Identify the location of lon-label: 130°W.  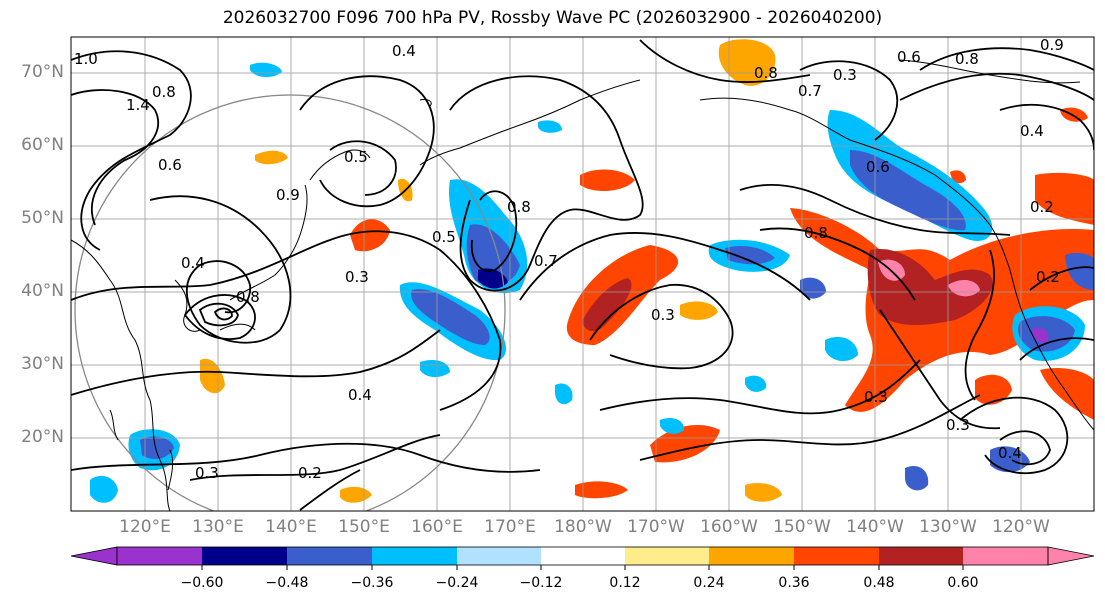
(948, 527).